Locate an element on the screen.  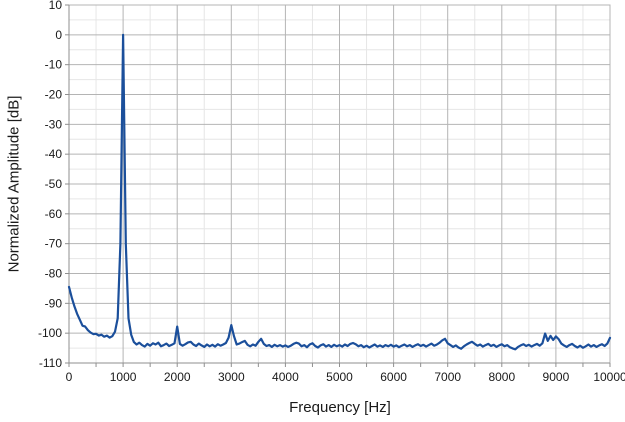
y-tick-label: -10 is located at coordinates (54, 65).